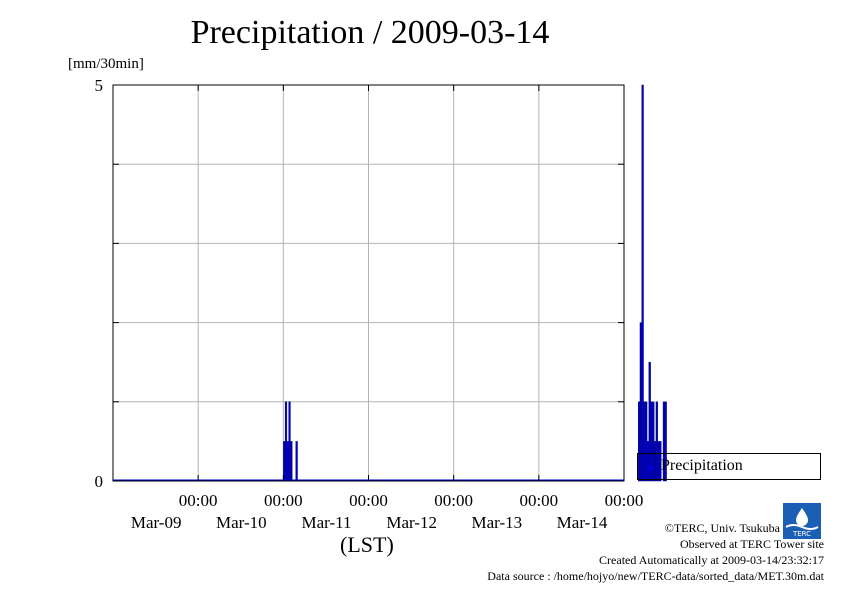 Image resolution: width=842 pixels, height=595 pixels. I want to click on y-tick-label: 0, so click(99, 481).